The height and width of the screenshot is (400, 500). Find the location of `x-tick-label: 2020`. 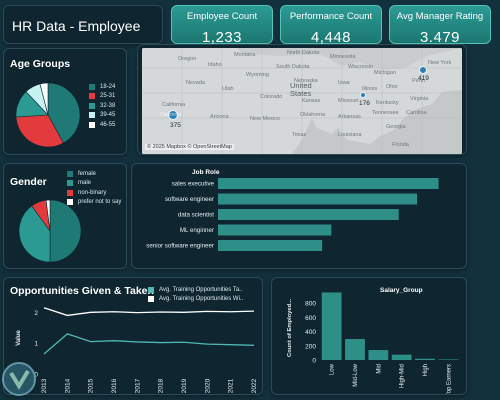

x-tick-label: 2020 is located at coordinates (207, 385).